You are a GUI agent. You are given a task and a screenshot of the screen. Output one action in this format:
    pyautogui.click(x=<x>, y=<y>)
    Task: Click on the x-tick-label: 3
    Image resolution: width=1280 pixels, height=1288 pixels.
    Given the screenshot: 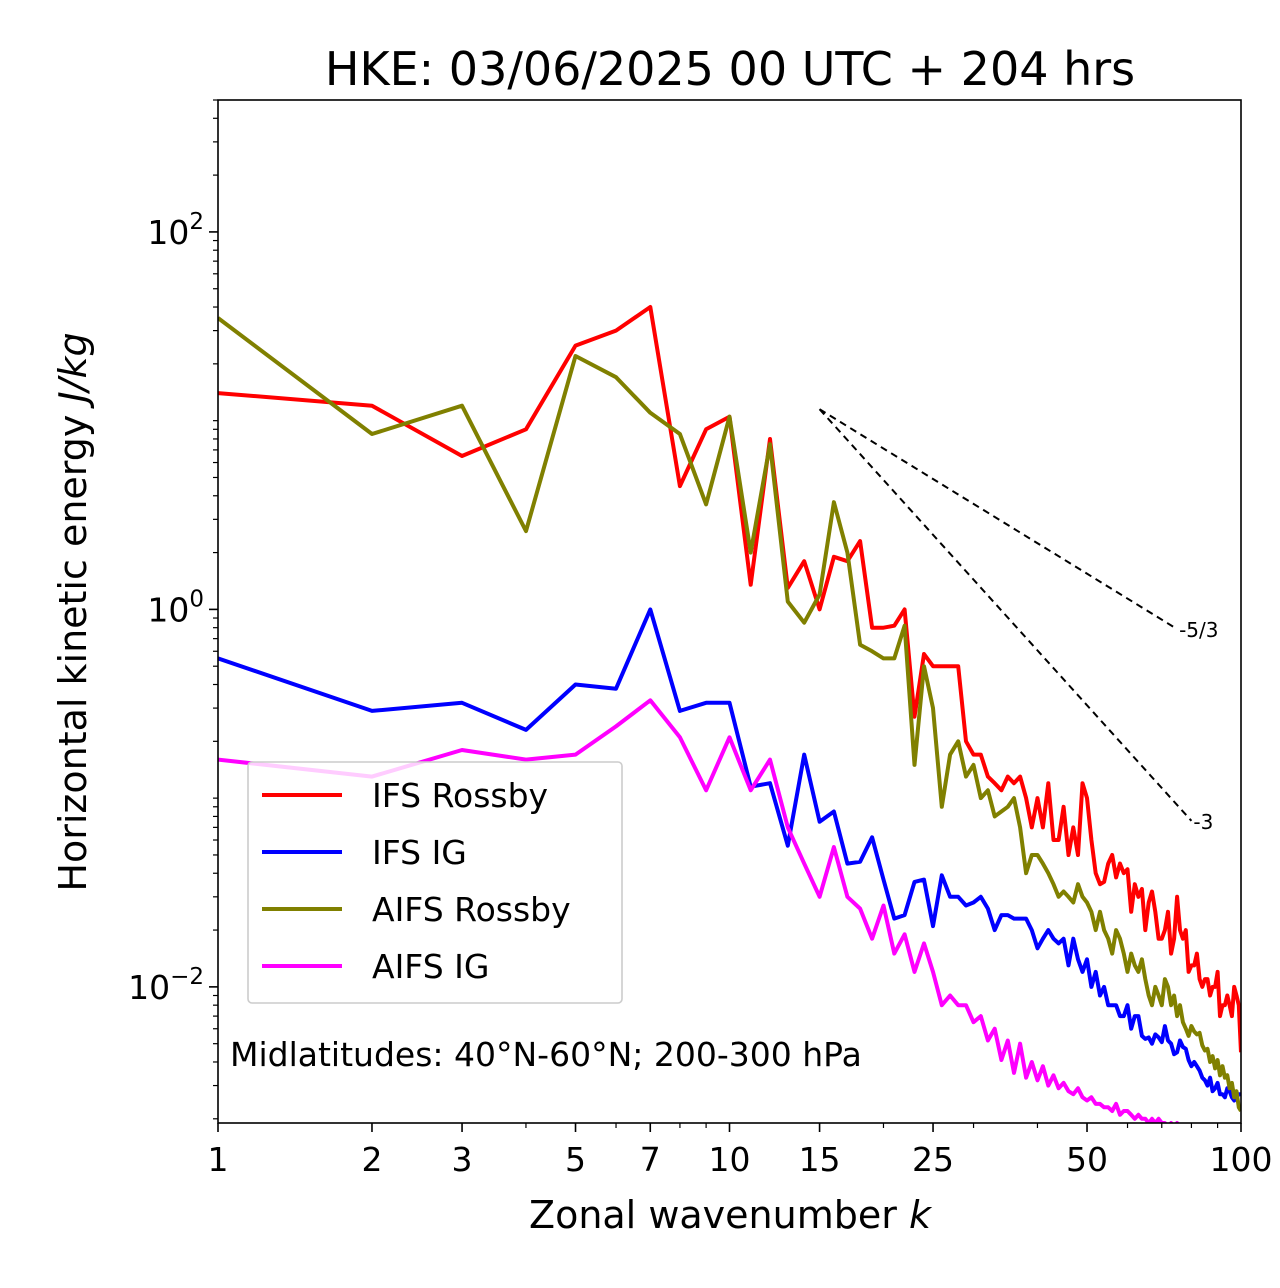 What is the action you would take?
    pyautogui.click(x=462, y=1159)
    